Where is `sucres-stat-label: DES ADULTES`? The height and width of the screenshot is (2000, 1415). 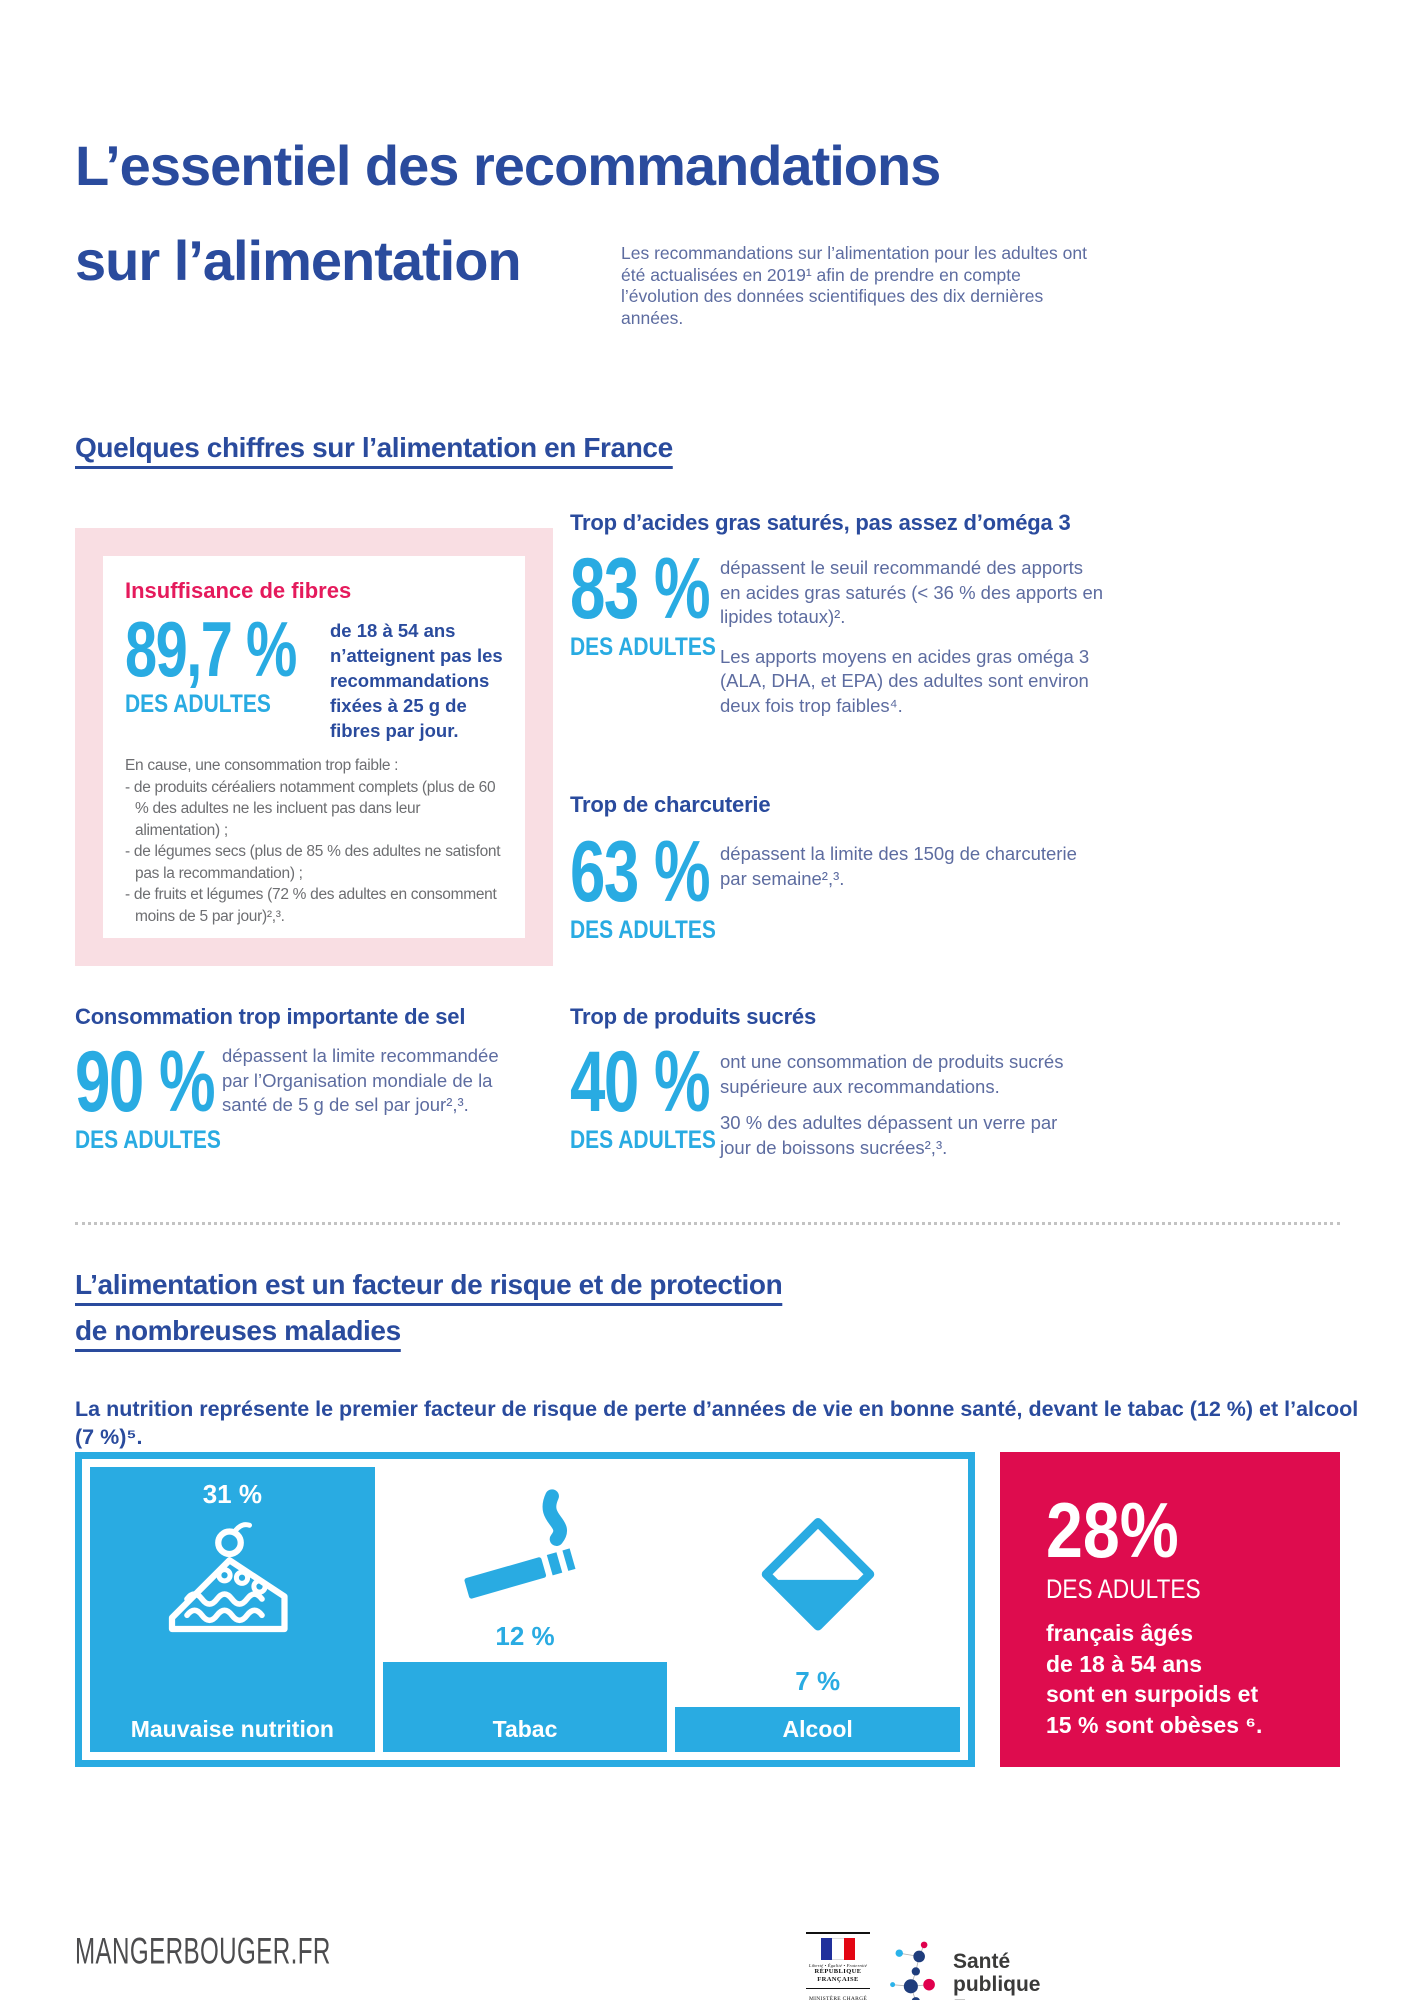
sucres-stat-label: DES ADULTES is located at coordinates (643, 1140).